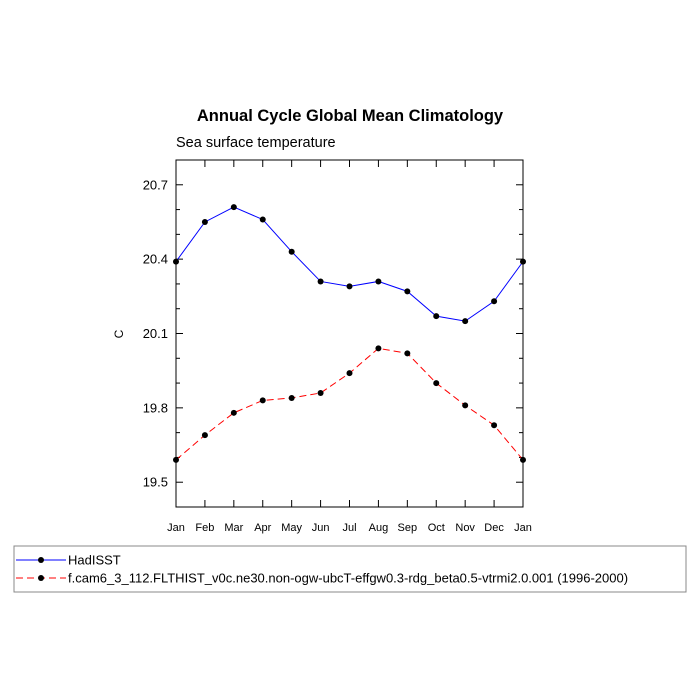  What do you see at coordinates (291, 528) in the screenshot?
I see `x-tick-label: May` at bounding box center [291, 528].